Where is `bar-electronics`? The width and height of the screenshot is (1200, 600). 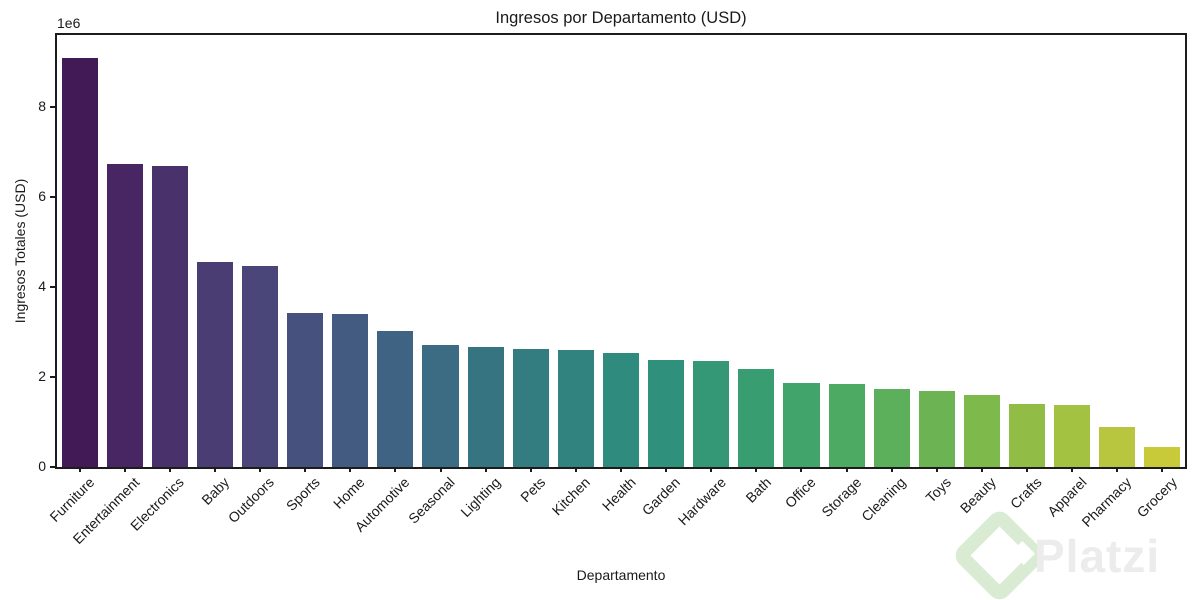 bar-electronics is located at coordinates (169, 316).